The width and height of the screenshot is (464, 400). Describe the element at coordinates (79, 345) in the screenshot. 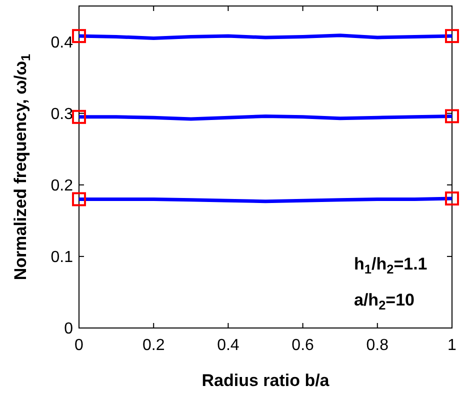

I see `x-tick-label: 0` at that location.